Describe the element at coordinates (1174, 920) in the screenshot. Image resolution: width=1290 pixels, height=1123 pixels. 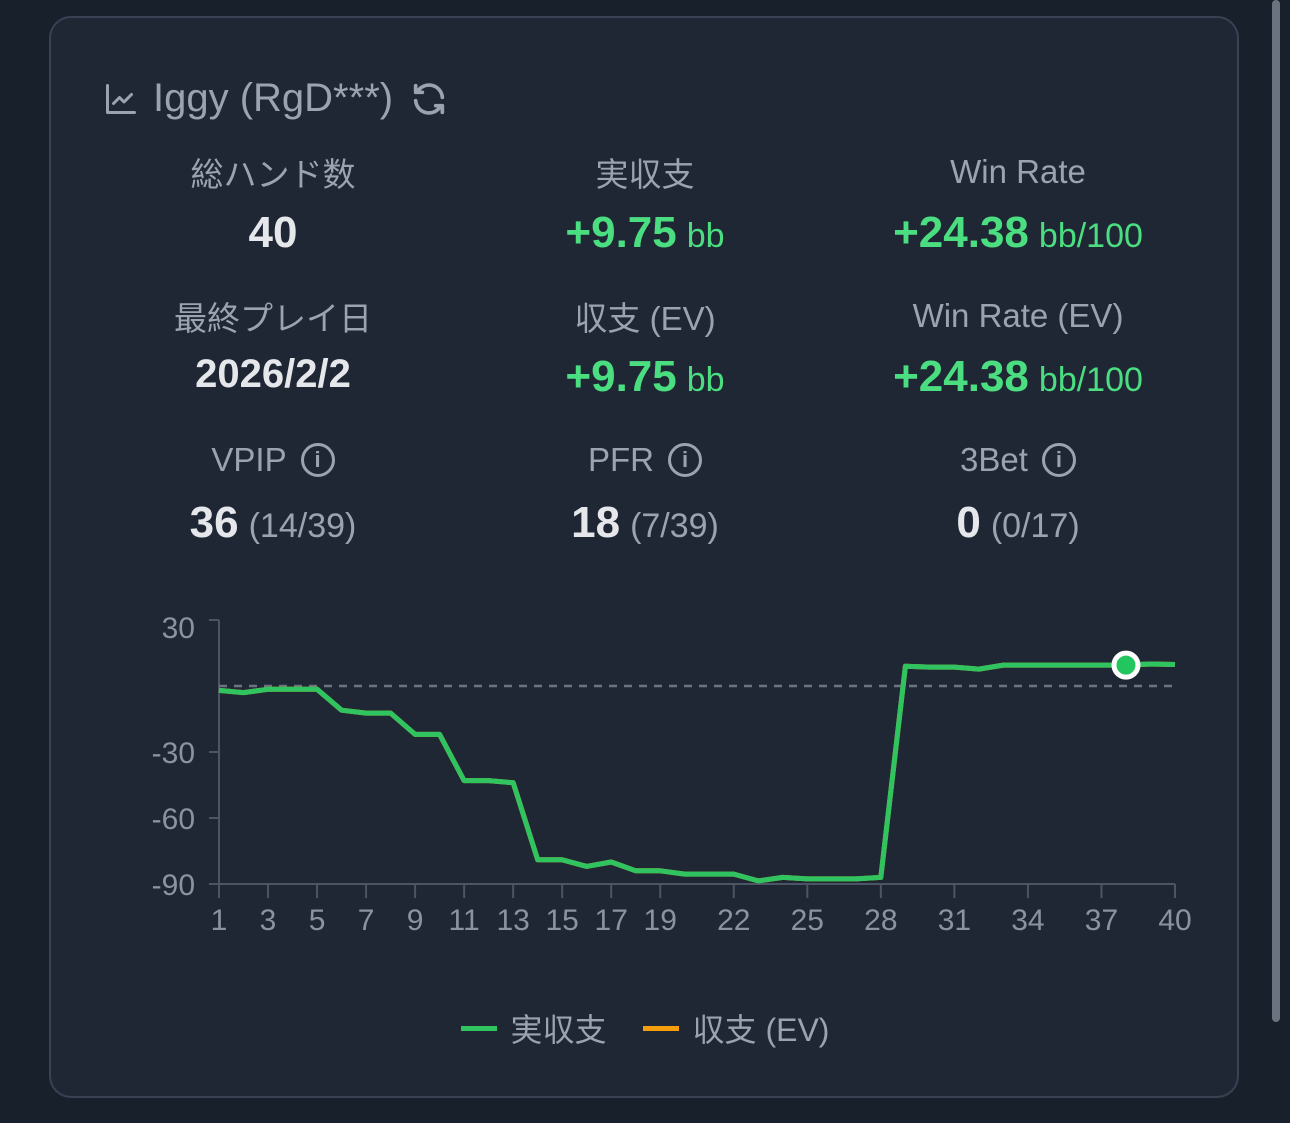
I see `x-tick-label: 40` at that location.